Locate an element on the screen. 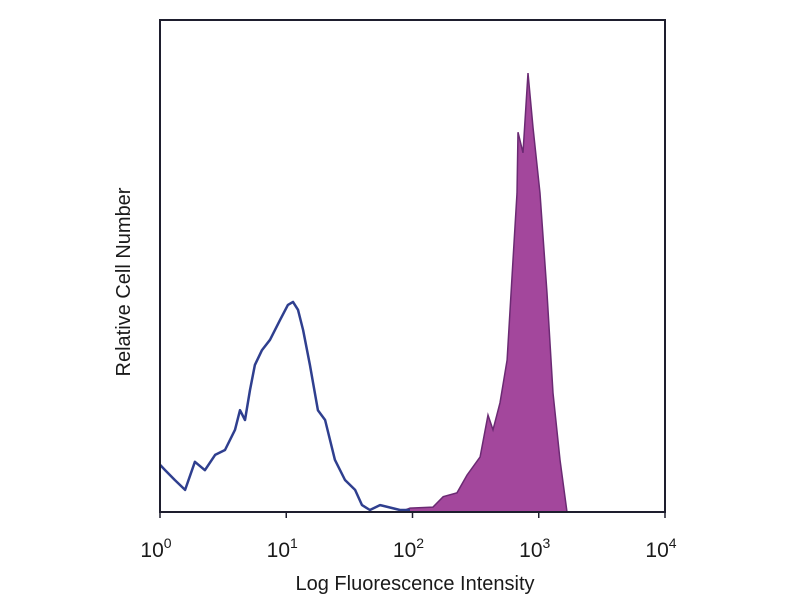  y-axis-label: Relative Cell Number is located at coordinates (124, 281).